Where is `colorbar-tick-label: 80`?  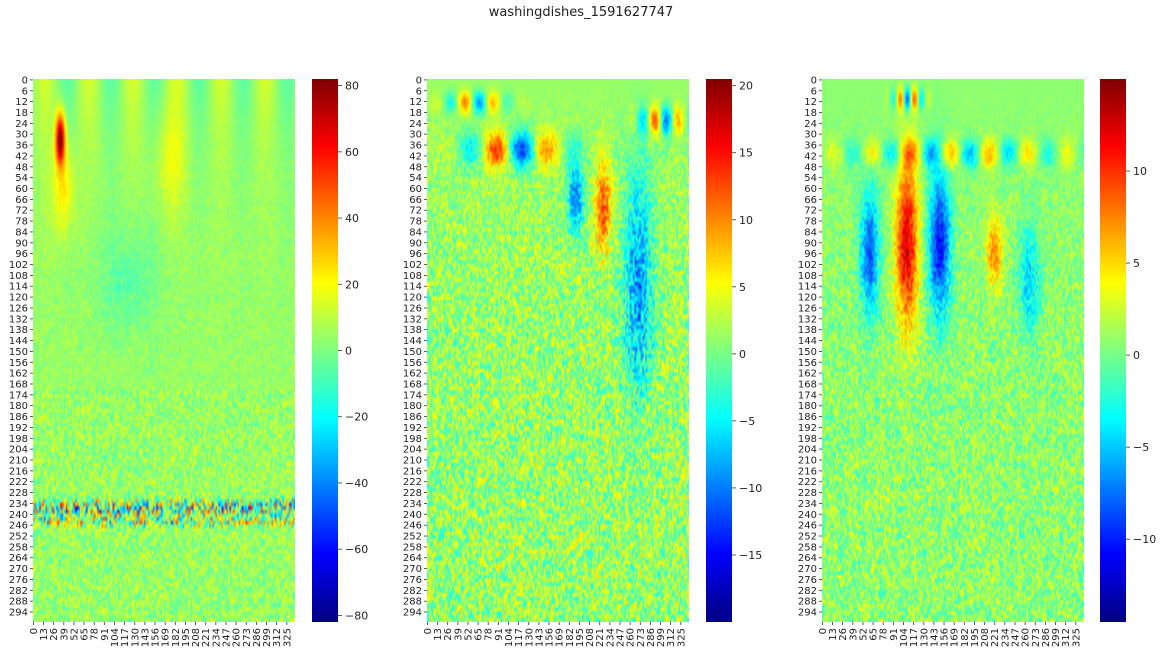 colorbar-tick-label: 80 is located at coordinates (352, 86).